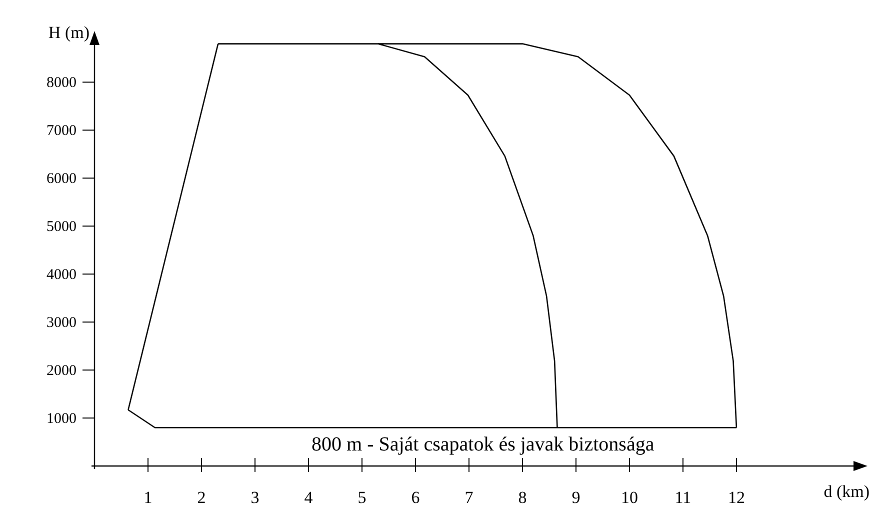  Describe the element at coordinates (61, 226) in the screenshot. I see `y-tick-label: 5000` at that location.